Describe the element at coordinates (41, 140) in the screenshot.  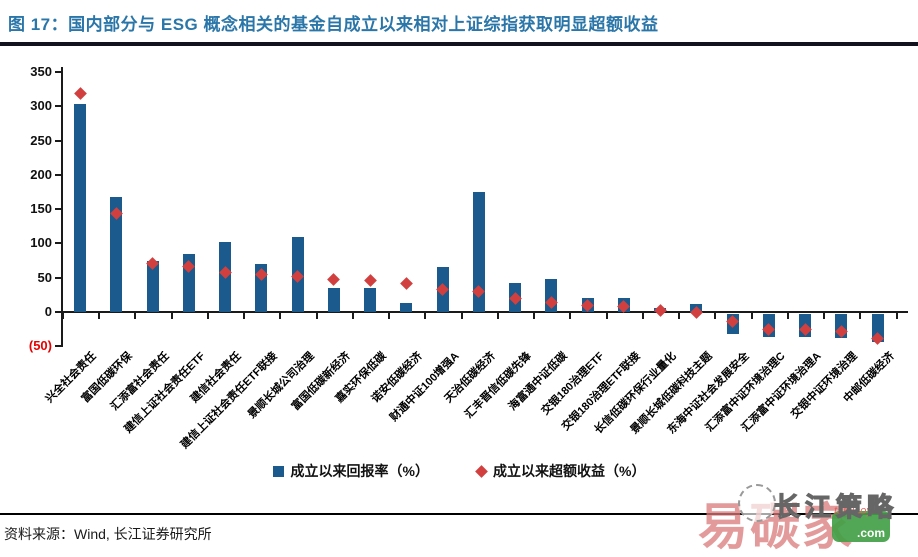
I see `y-axis-tick-label: 250` at that location.